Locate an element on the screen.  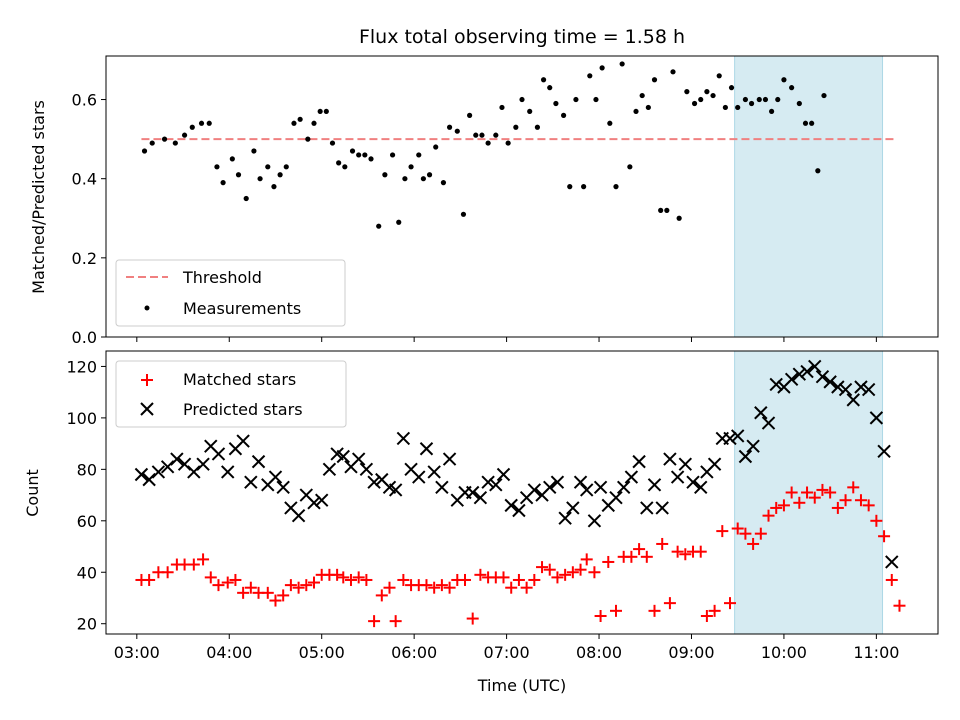
legend-matched-label: Matched stars is located at coordinates (239, 379).